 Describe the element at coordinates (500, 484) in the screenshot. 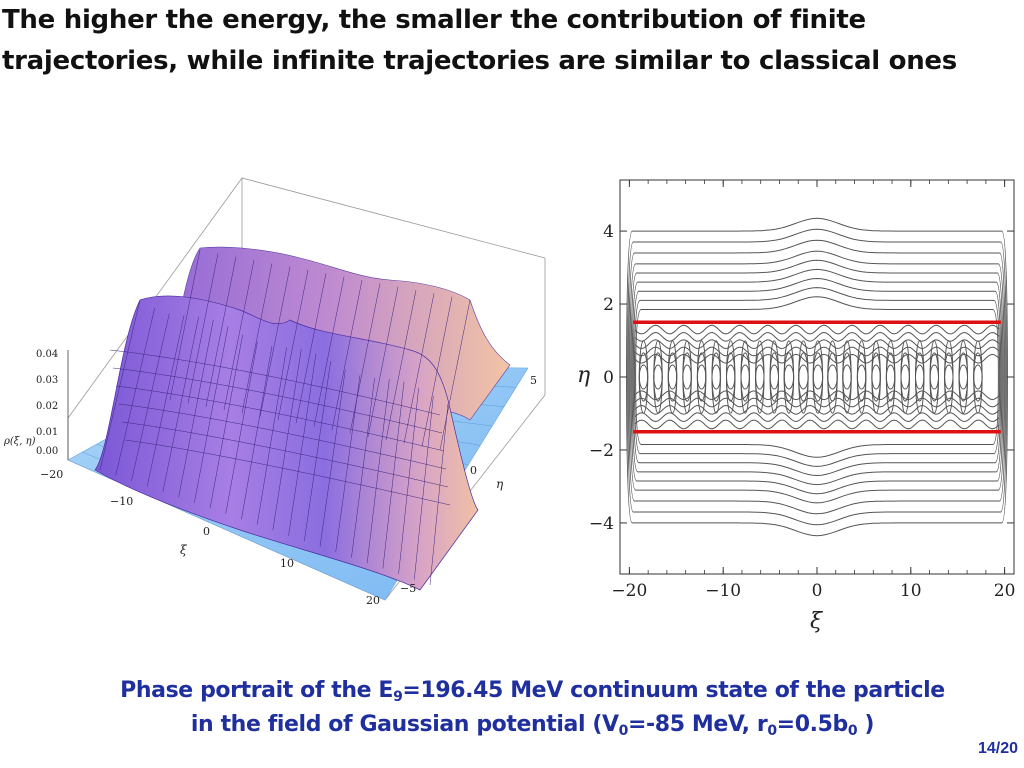

I see `y-axis-label: η` at that location.